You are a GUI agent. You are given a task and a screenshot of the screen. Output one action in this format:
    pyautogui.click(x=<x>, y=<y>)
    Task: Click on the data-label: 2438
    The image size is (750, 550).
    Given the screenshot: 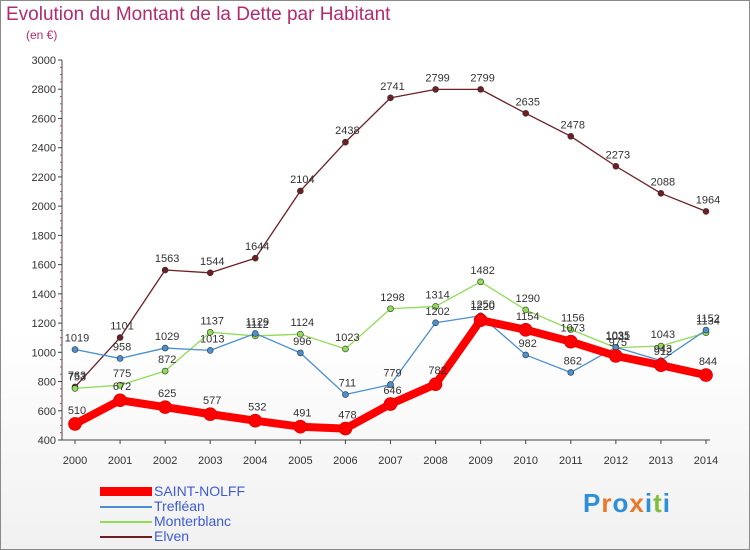 What is the action you would take?
    pyautogui.click(x=347, y=131)
    